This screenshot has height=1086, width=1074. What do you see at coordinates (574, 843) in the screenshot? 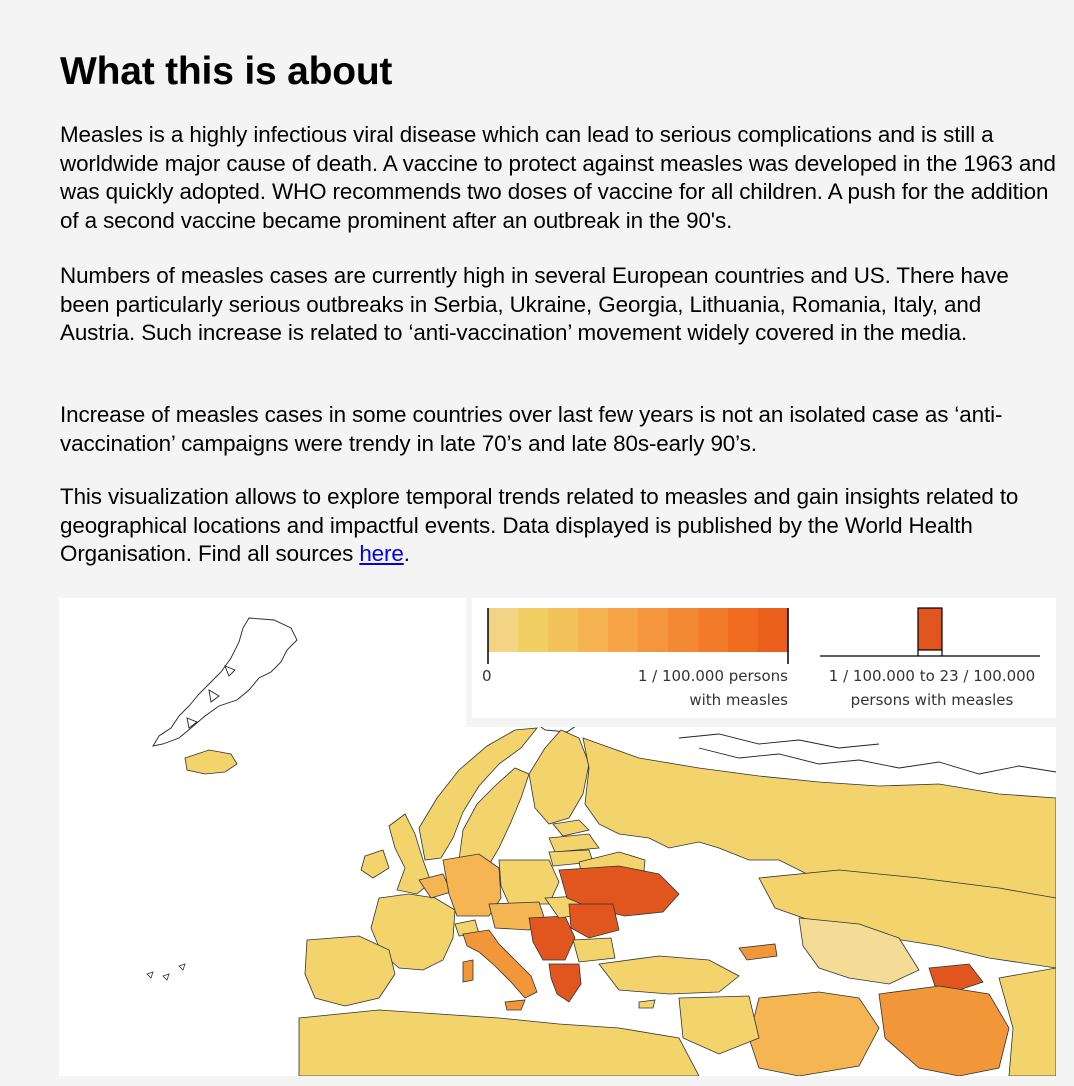
I see `latvia` at bounding box center [574, 843].